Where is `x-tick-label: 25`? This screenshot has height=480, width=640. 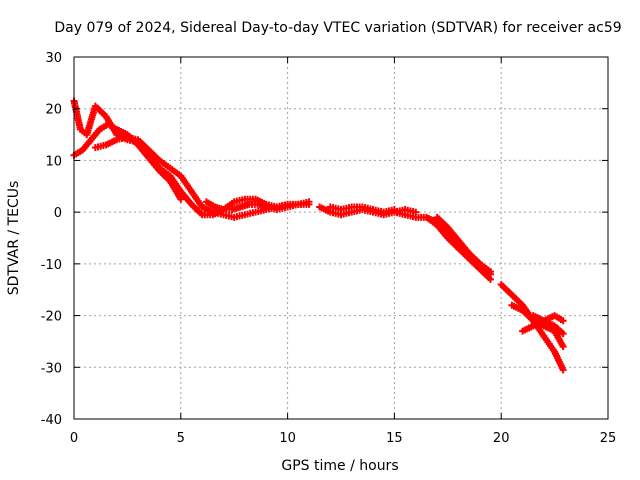
x-tick-label: 25 is located at coordinates (608, 438).